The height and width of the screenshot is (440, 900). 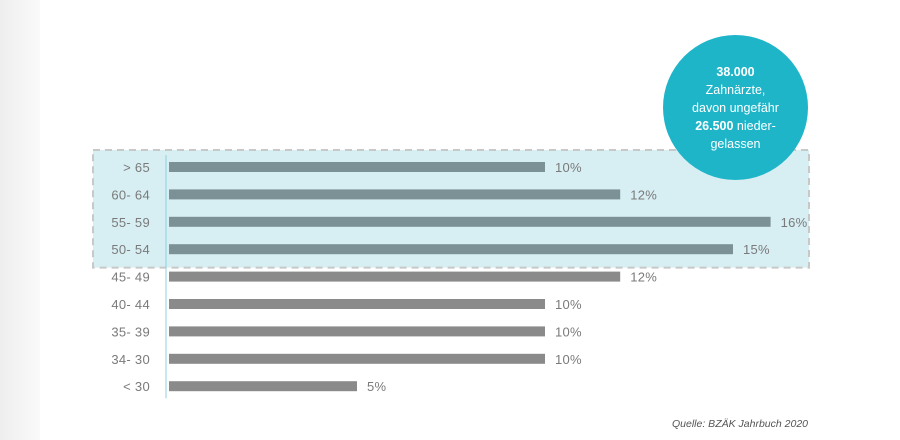 I want to click on category-label: > 65, so click(x=136, y=167).